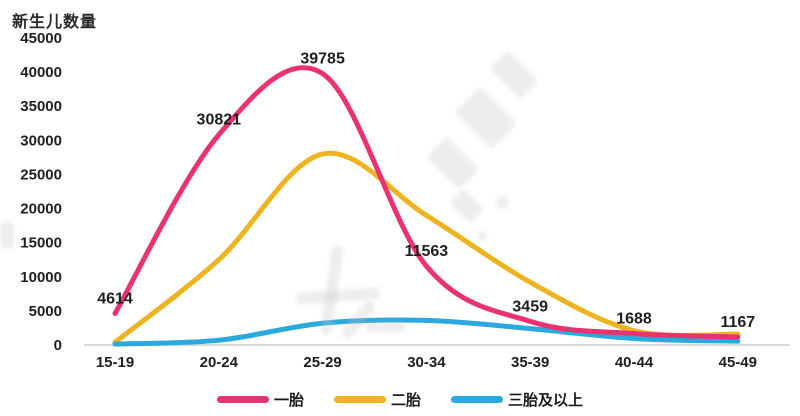 Image resolution: width=800 pixels, height=416 pixels. I want to click on y-tick-label: 20000, so click(41, 209).